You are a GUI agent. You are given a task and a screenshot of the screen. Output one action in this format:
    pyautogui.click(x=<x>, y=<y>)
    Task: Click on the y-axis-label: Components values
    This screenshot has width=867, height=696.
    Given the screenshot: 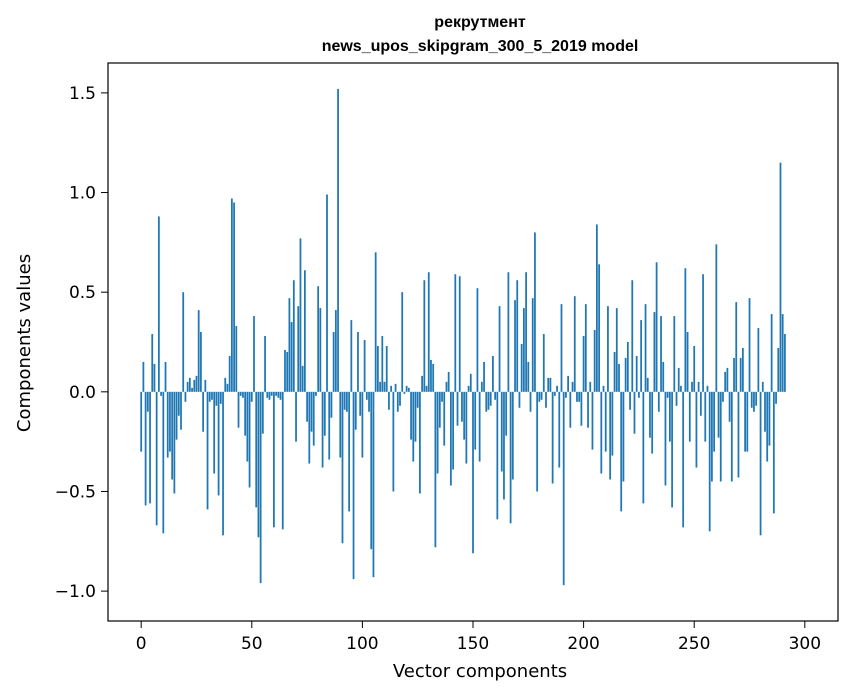 What is the action you would take?
    pyautogui.click(x=24, y=343)
    